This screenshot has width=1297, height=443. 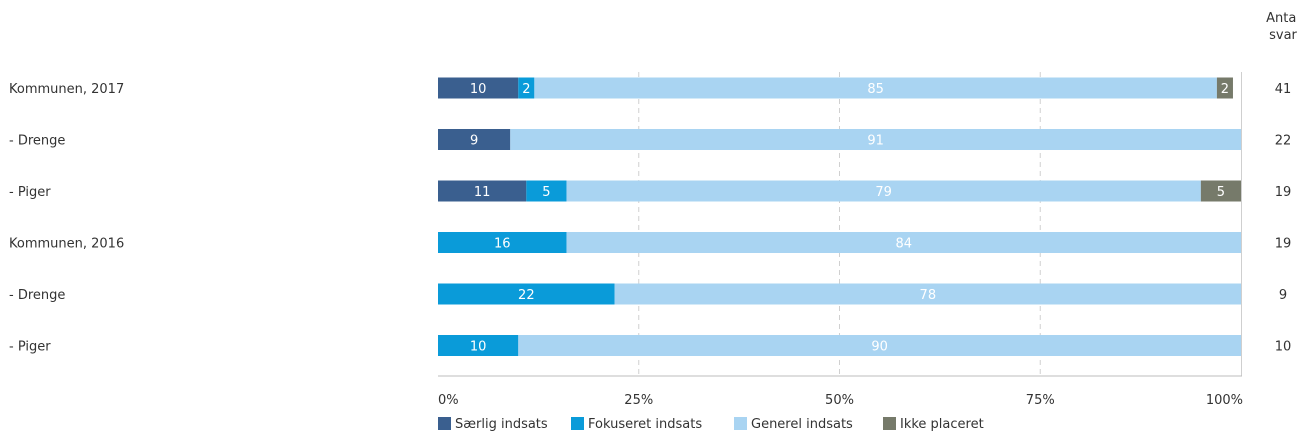 I want to click on response-count: 9, so click(x=1283, y=295).